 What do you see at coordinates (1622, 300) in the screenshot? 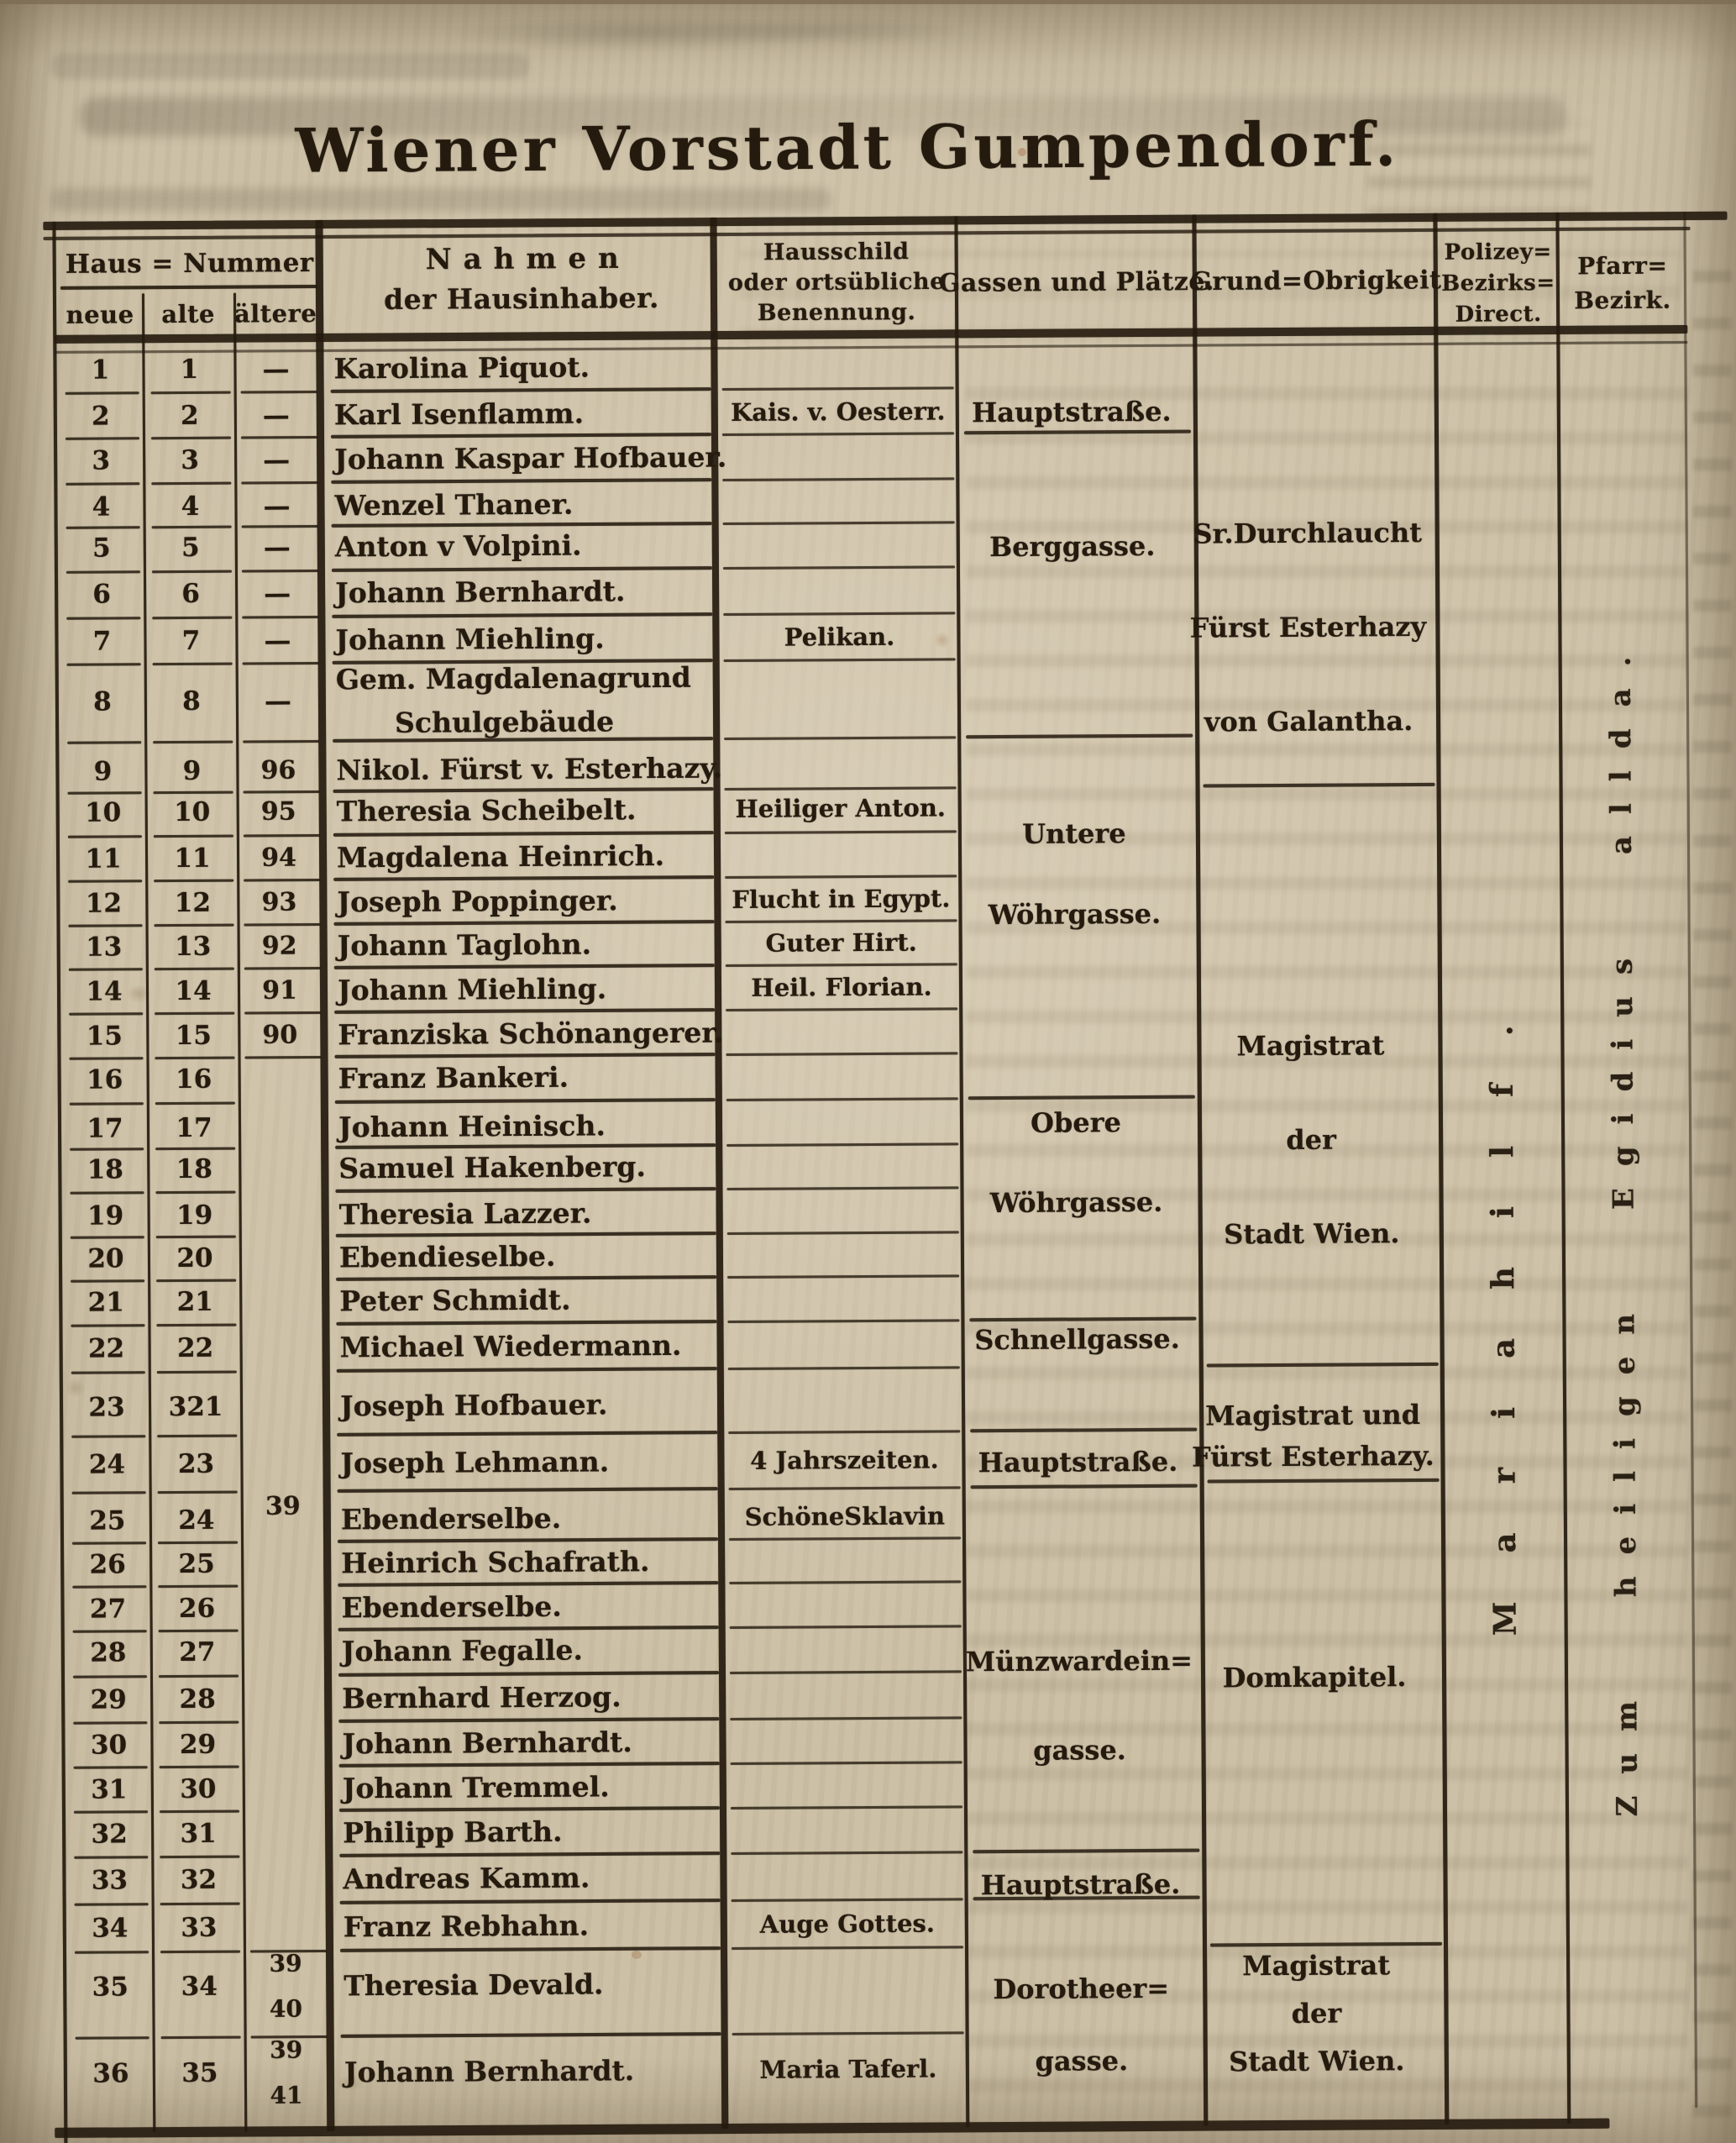
I see `col-header-pfarr-2: Bezirk.` at bounding box center [1622, 300].